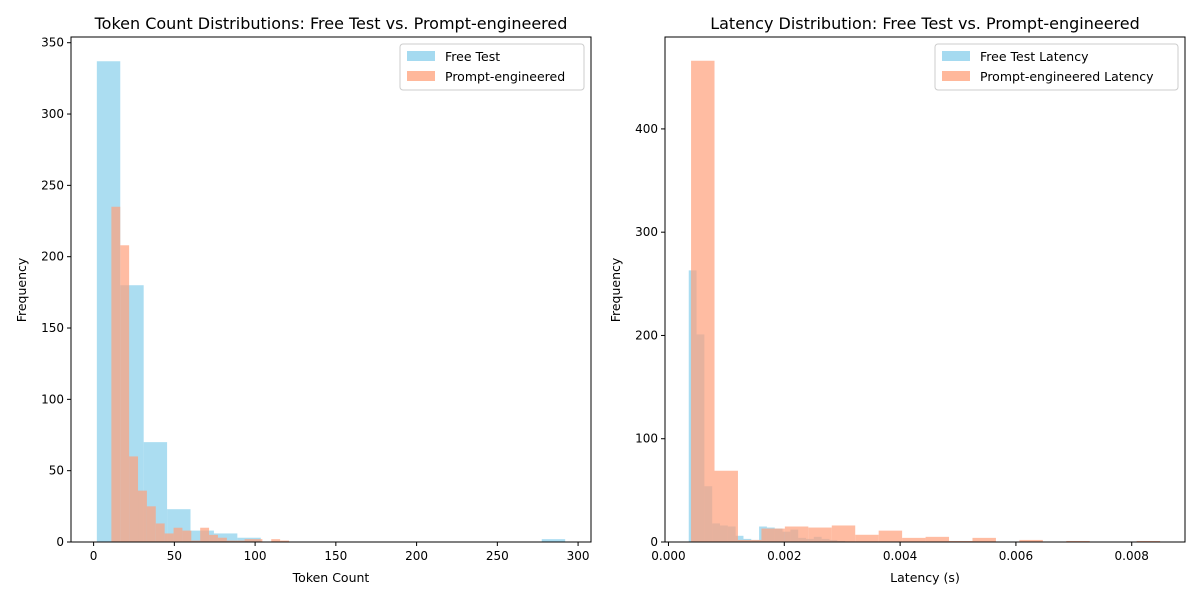 Image resolution: width=1200 pixels, height=600 pixels. I want to click on token-legend-swatch-free, so click(421, 56).